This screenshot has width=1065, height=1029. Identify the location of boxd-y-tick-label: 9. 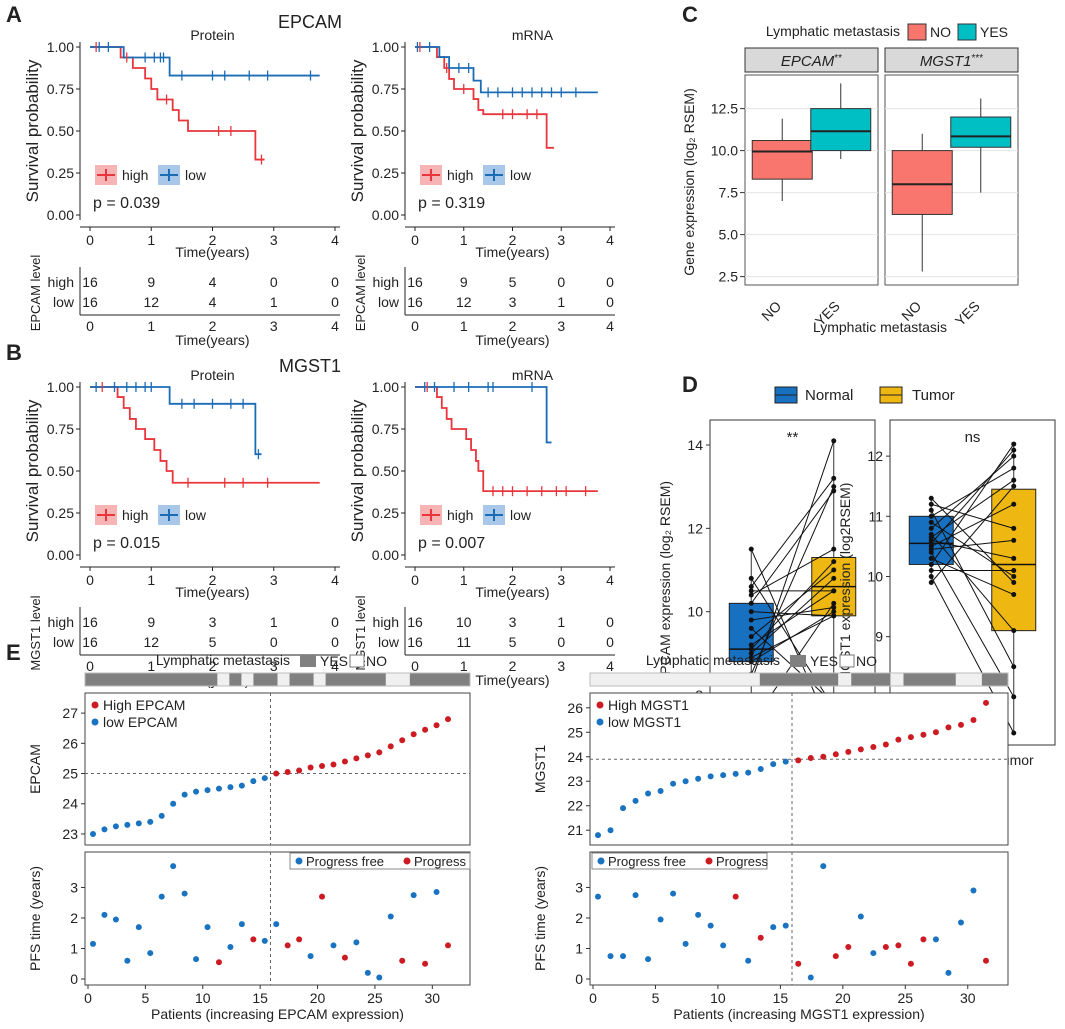
(879, 637).